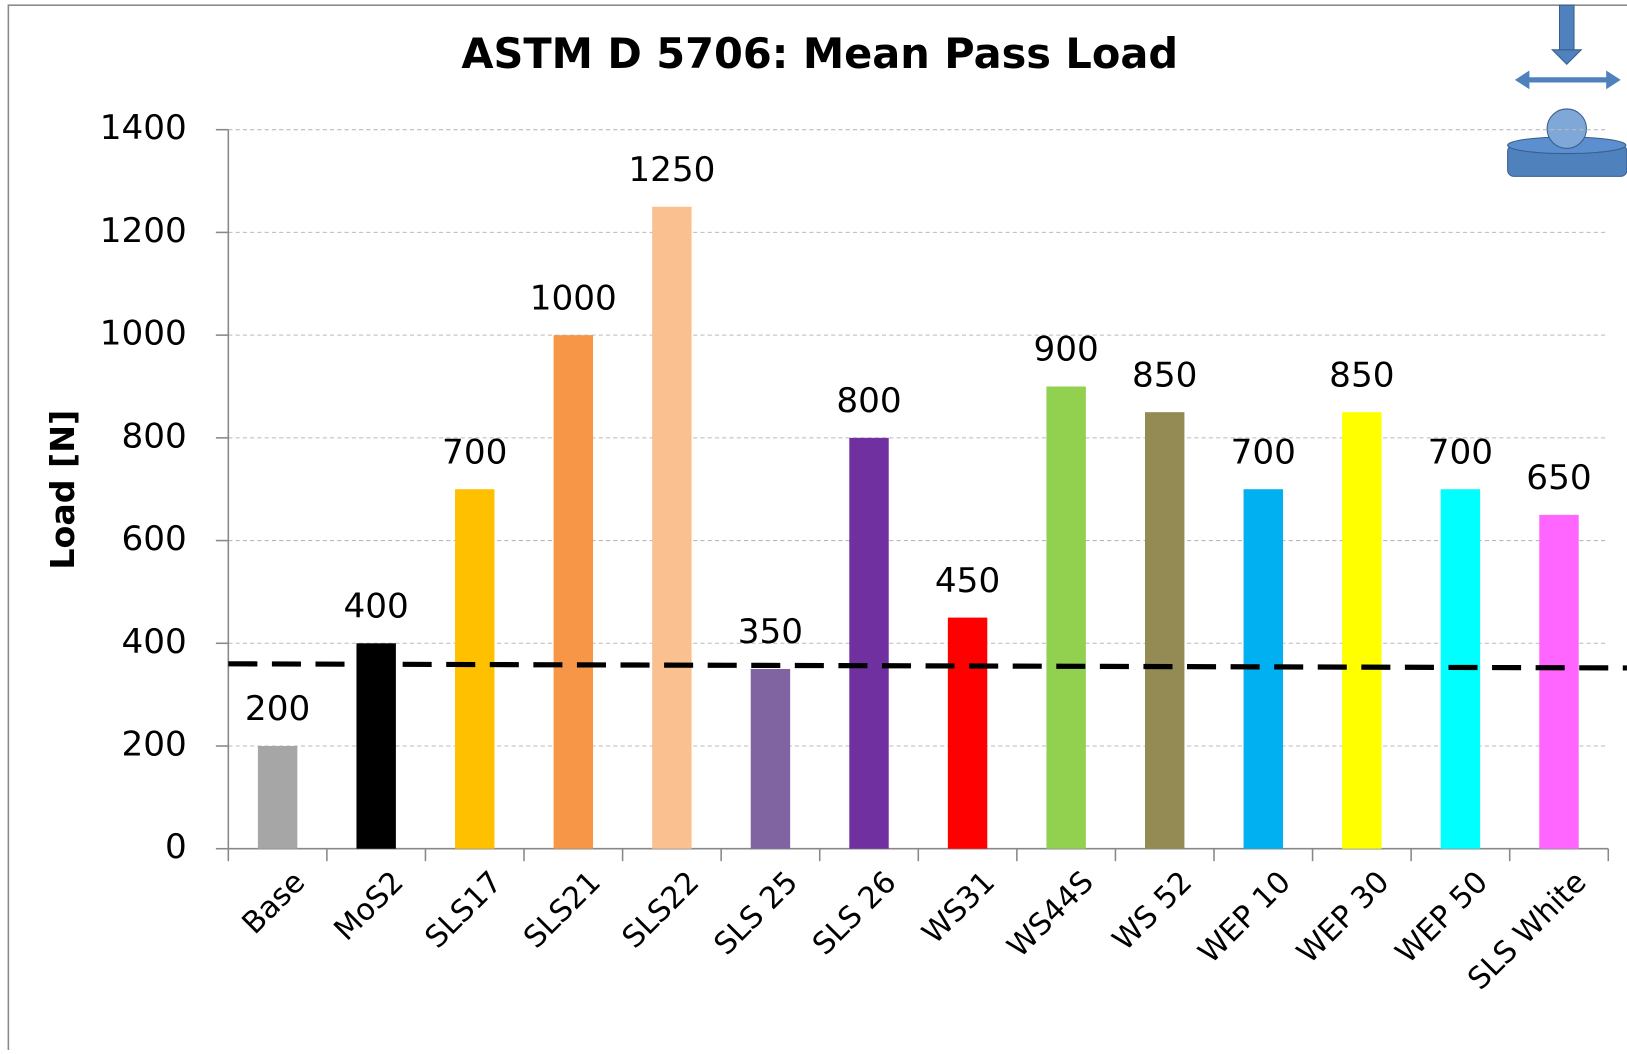 This screenshot has width=1627, height=1054. What do you see at coordinates (927, 666) in the screenshot?
I see `reference-line` at bounding box center [927, 666].